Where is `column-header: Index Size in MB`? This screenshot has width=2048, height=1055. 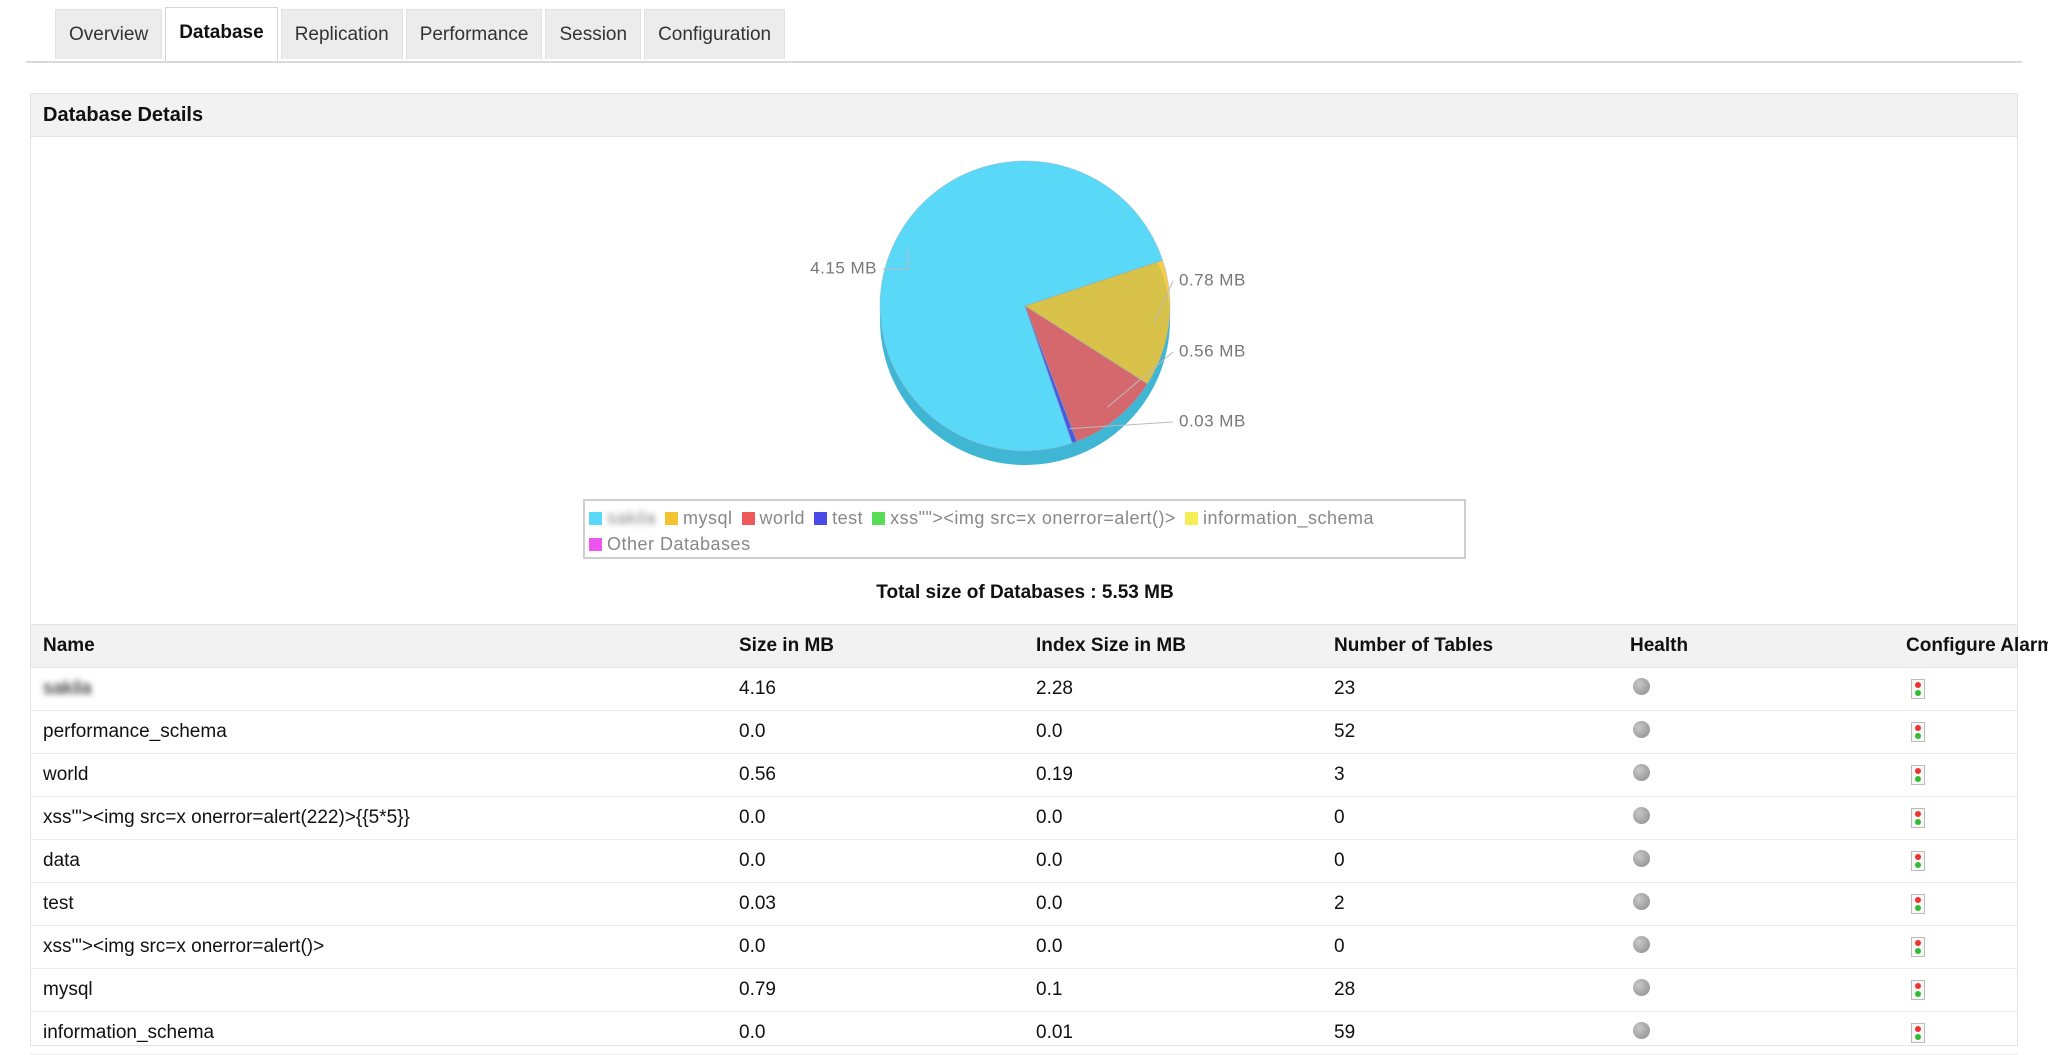
column-header: Index Size in MB is located at coordinates (1111, 645).